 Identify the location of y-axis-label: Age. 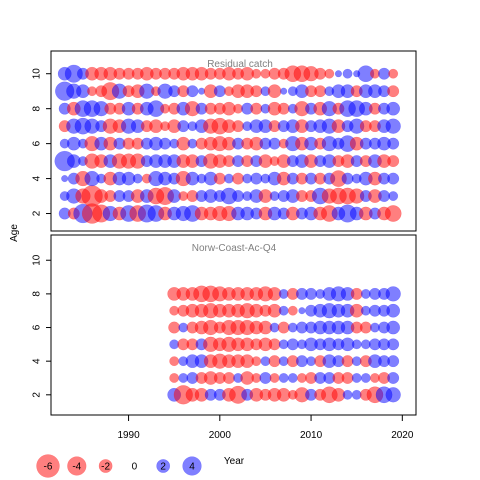
(14, 233).